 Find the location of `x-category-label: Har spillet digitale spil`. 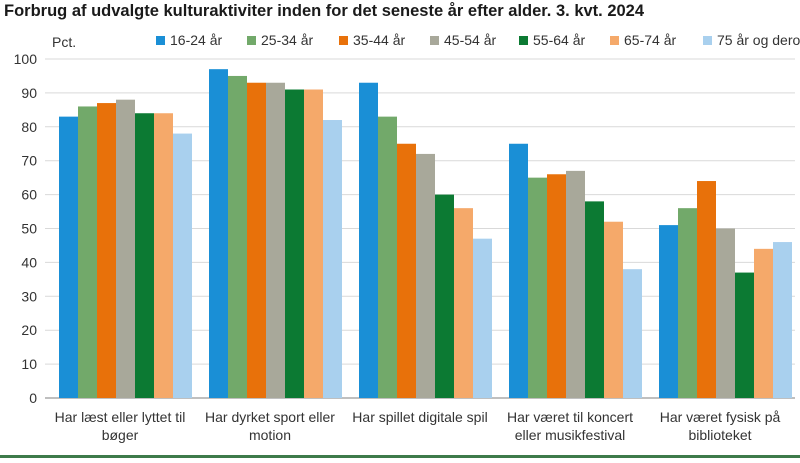

x-category-label: Har spillet digitale spil is located at coordinates (419, 417).